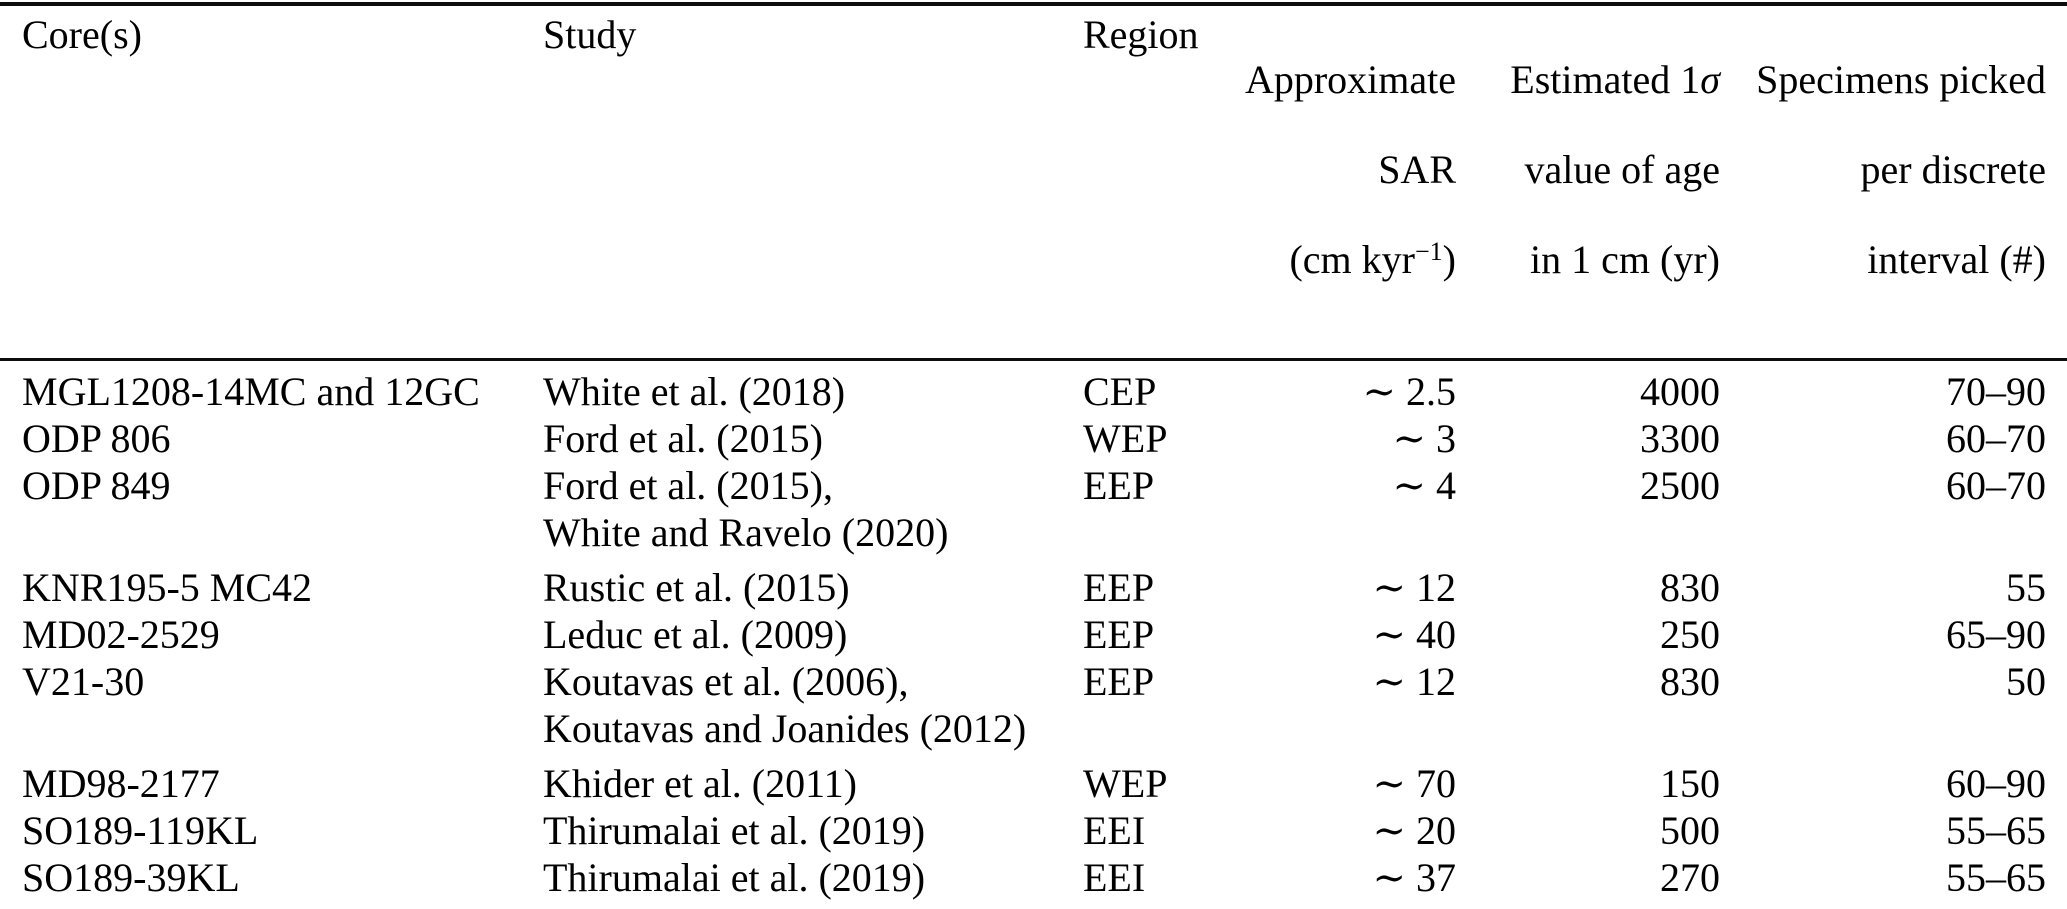  I want to click on sar-cell: ∼ 70, so click(1414, 783).